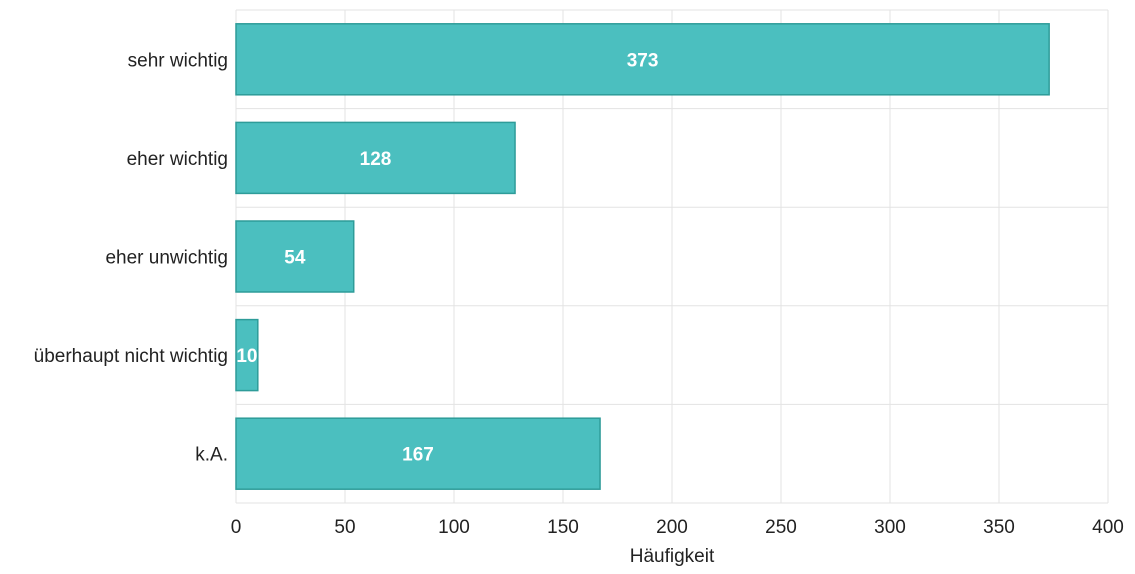  What do you see at coordinates (236, 527) in the screenshot?
I see `x-tick-label-0: 0` at bounding box center [236, 527].